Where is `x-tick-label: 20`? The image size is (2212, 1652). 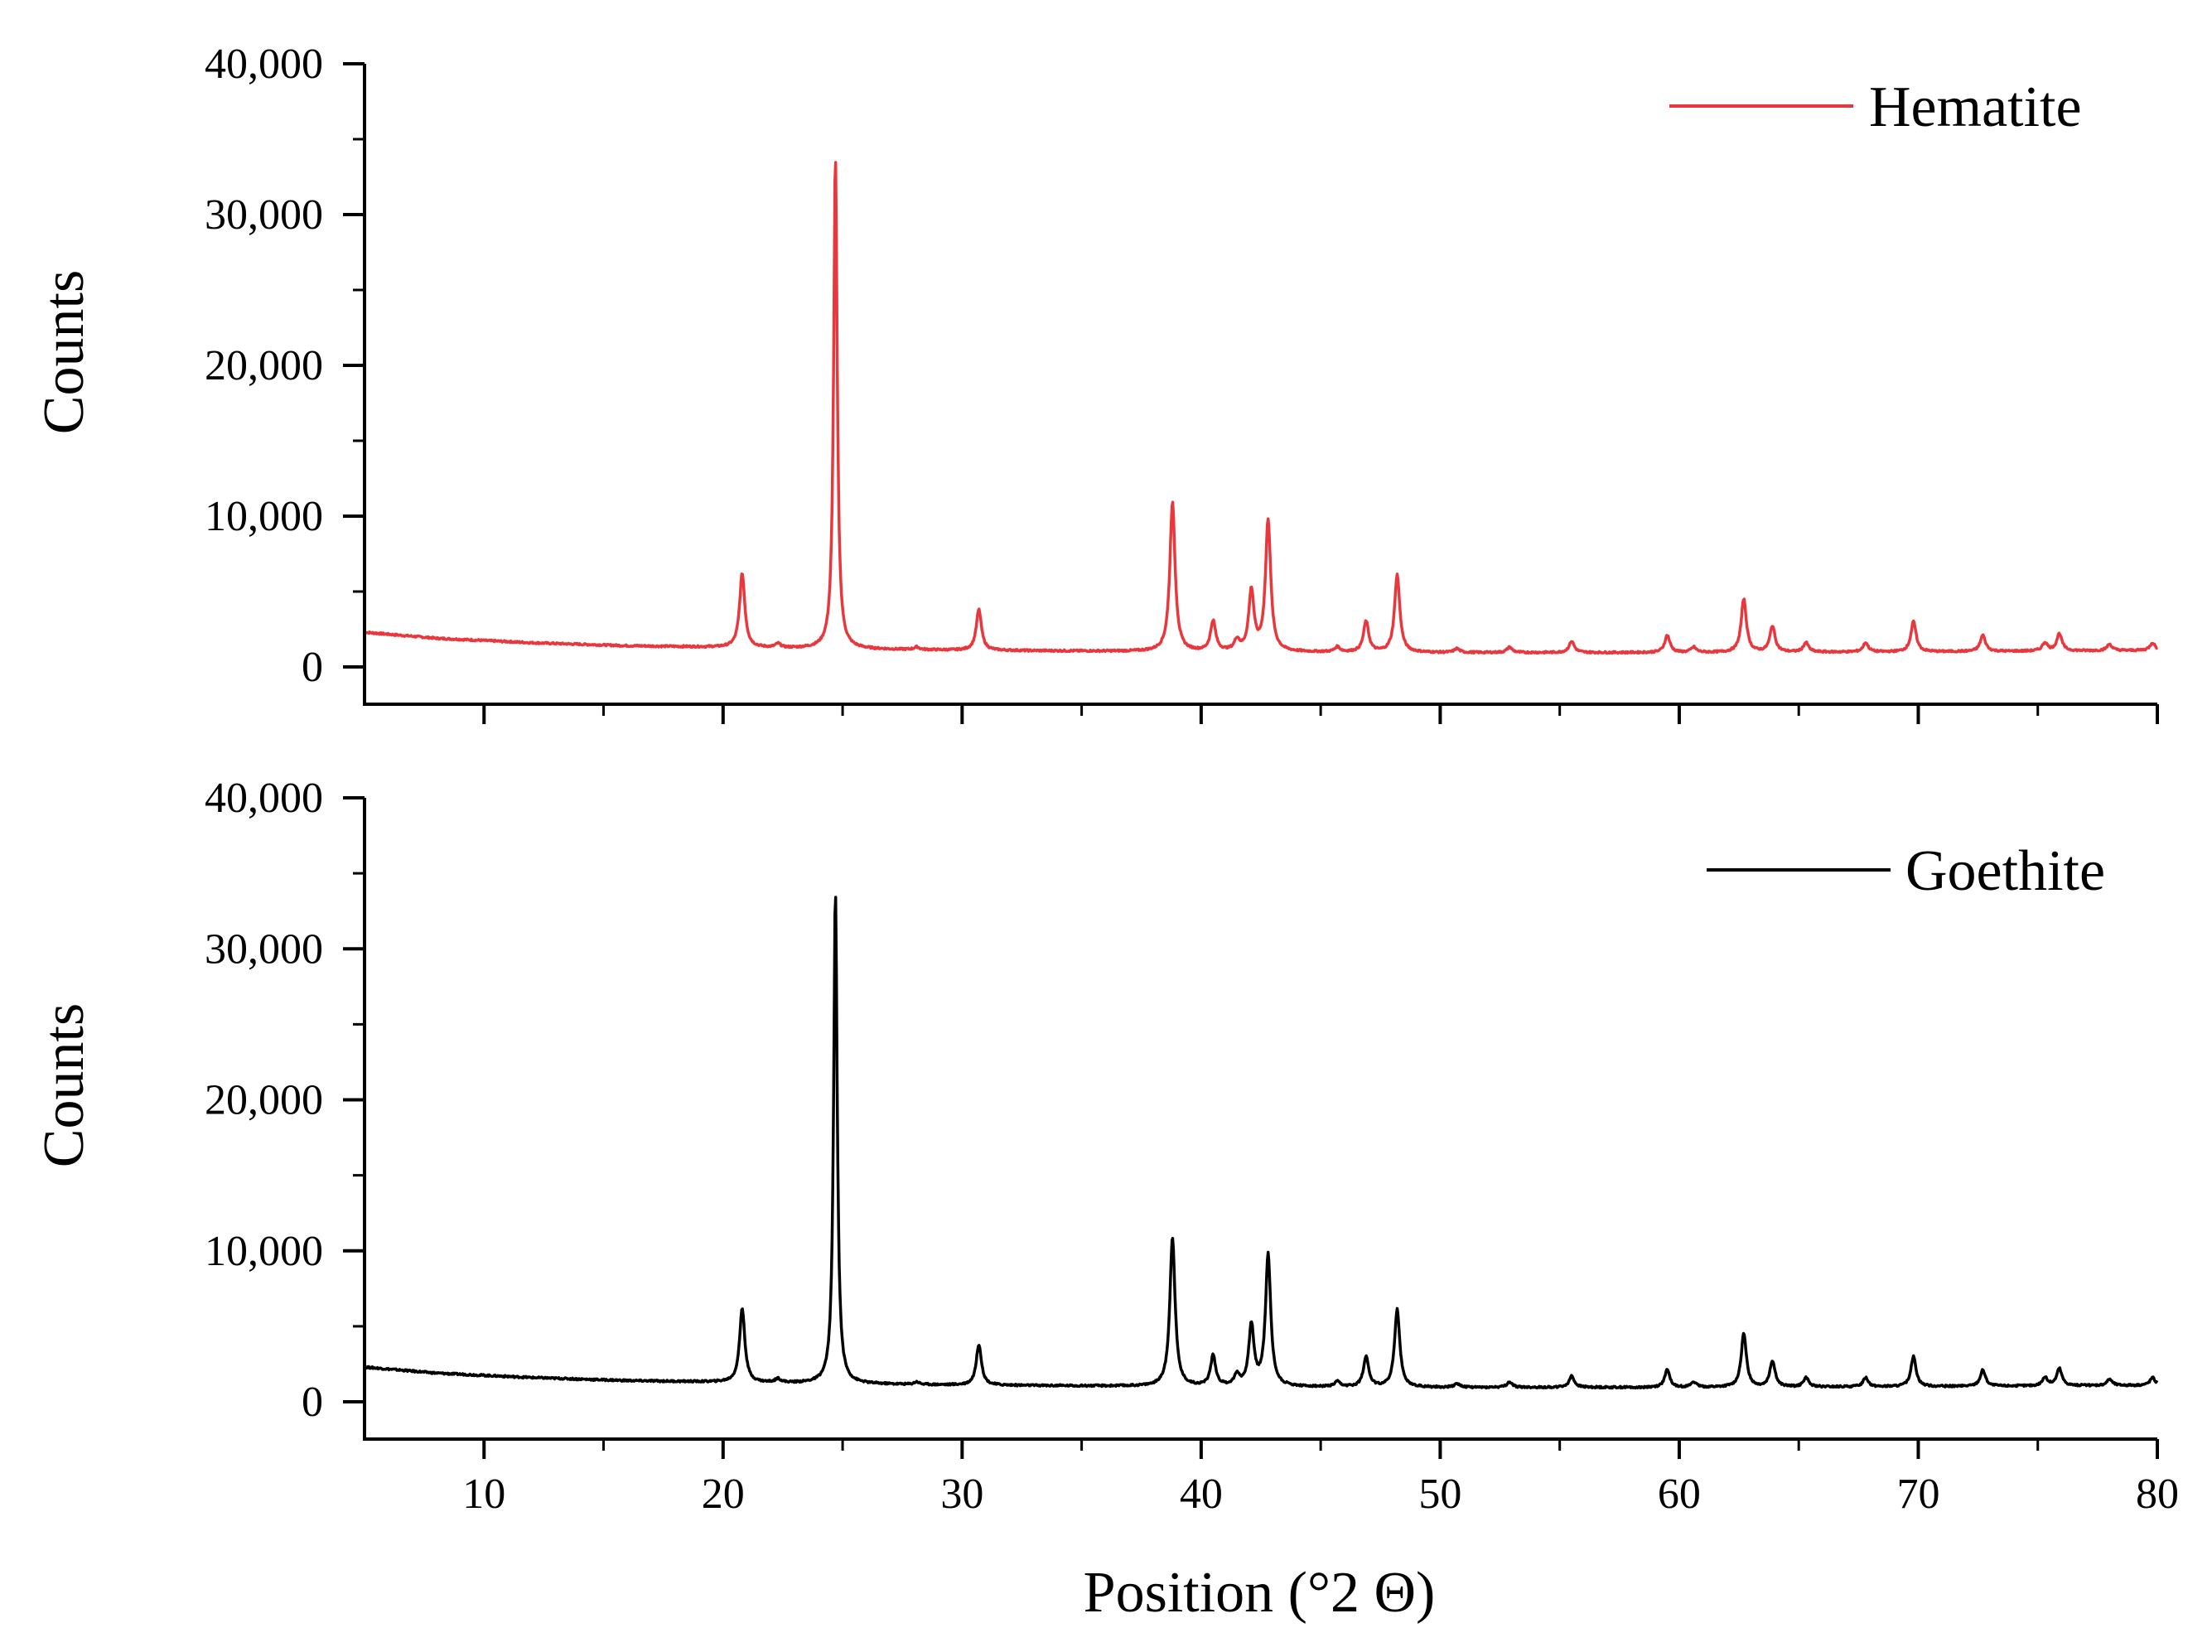
x-tick-label: 20 is located at coordinates (723, 1494).